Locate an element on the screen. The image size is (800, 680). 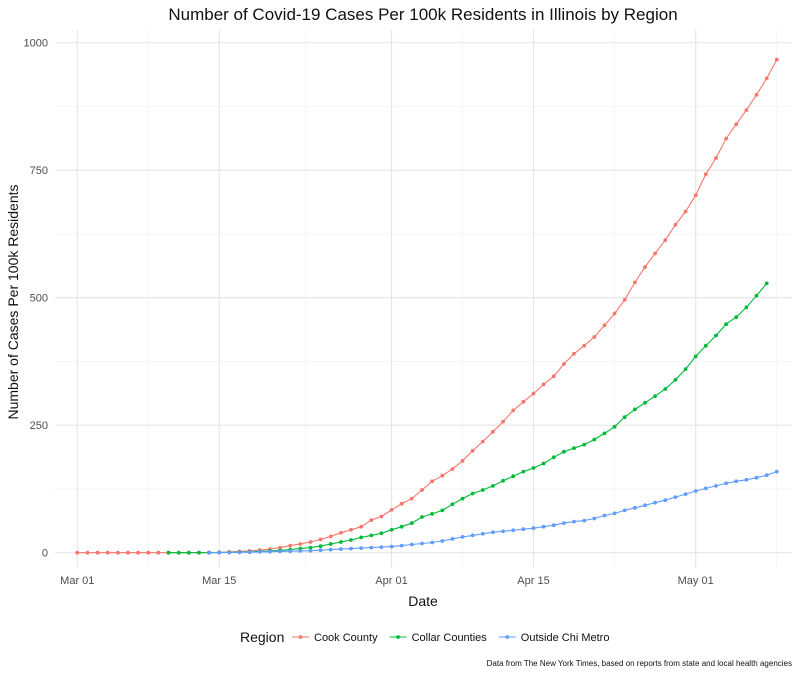
series-line is located at coordinates (493, 512).